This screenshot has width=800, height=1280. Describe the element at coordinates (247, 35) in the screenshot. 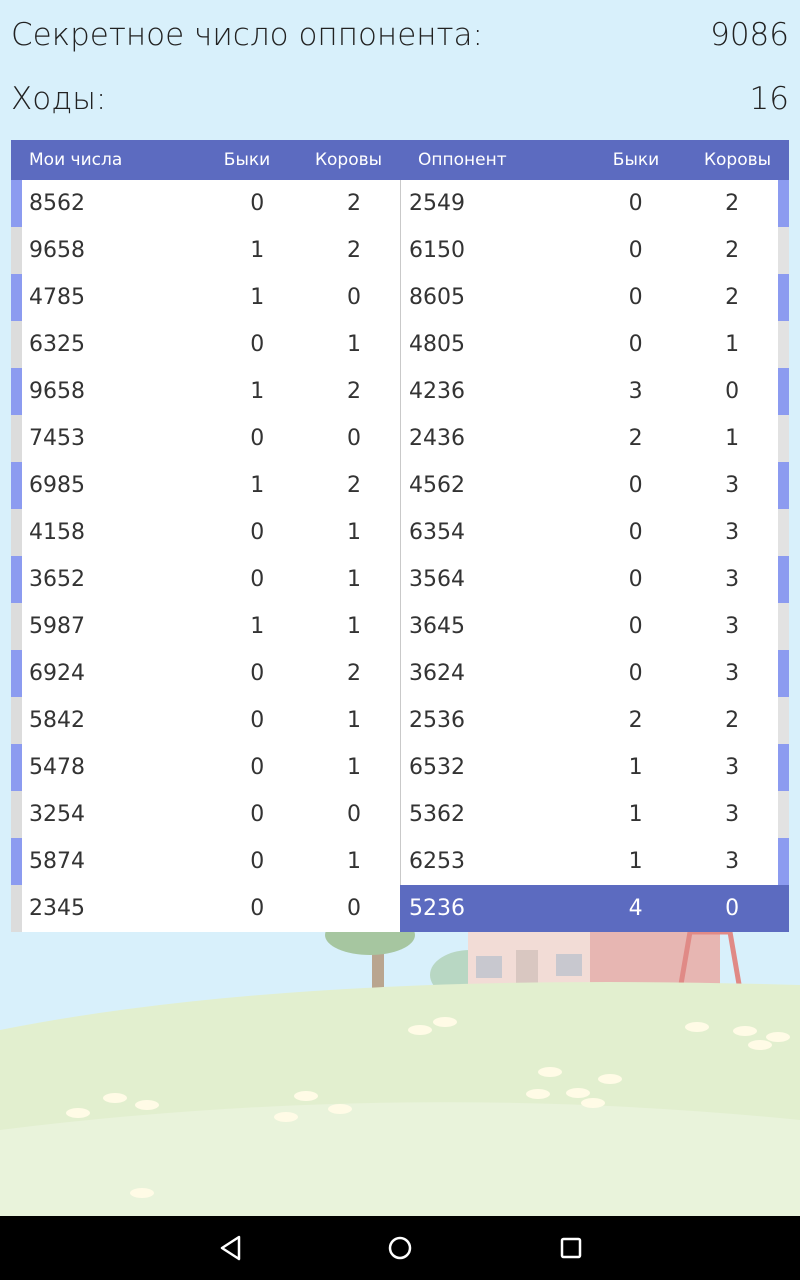

I see `secret-number-label: Секретное число оппонента:` at that location.